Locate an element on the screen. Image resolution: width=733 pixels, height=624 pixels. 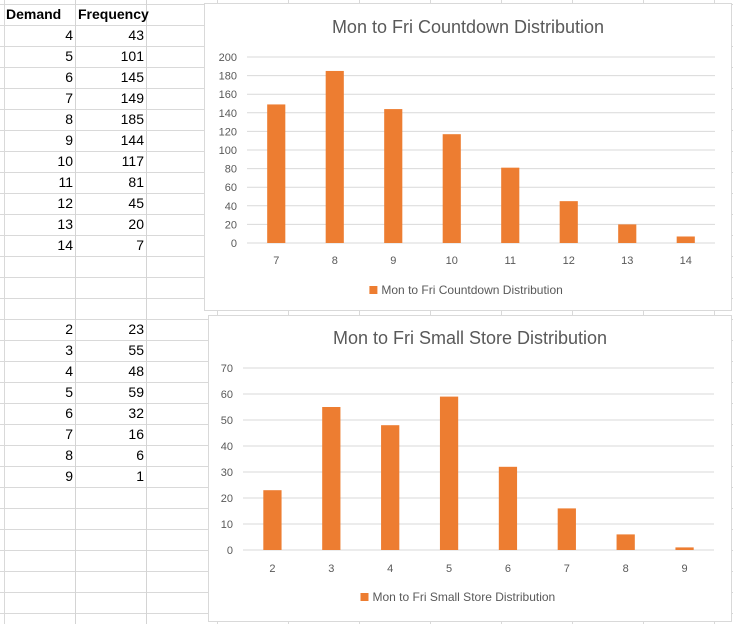
x-tick-label: 4 is located at coordinates (390, 569).